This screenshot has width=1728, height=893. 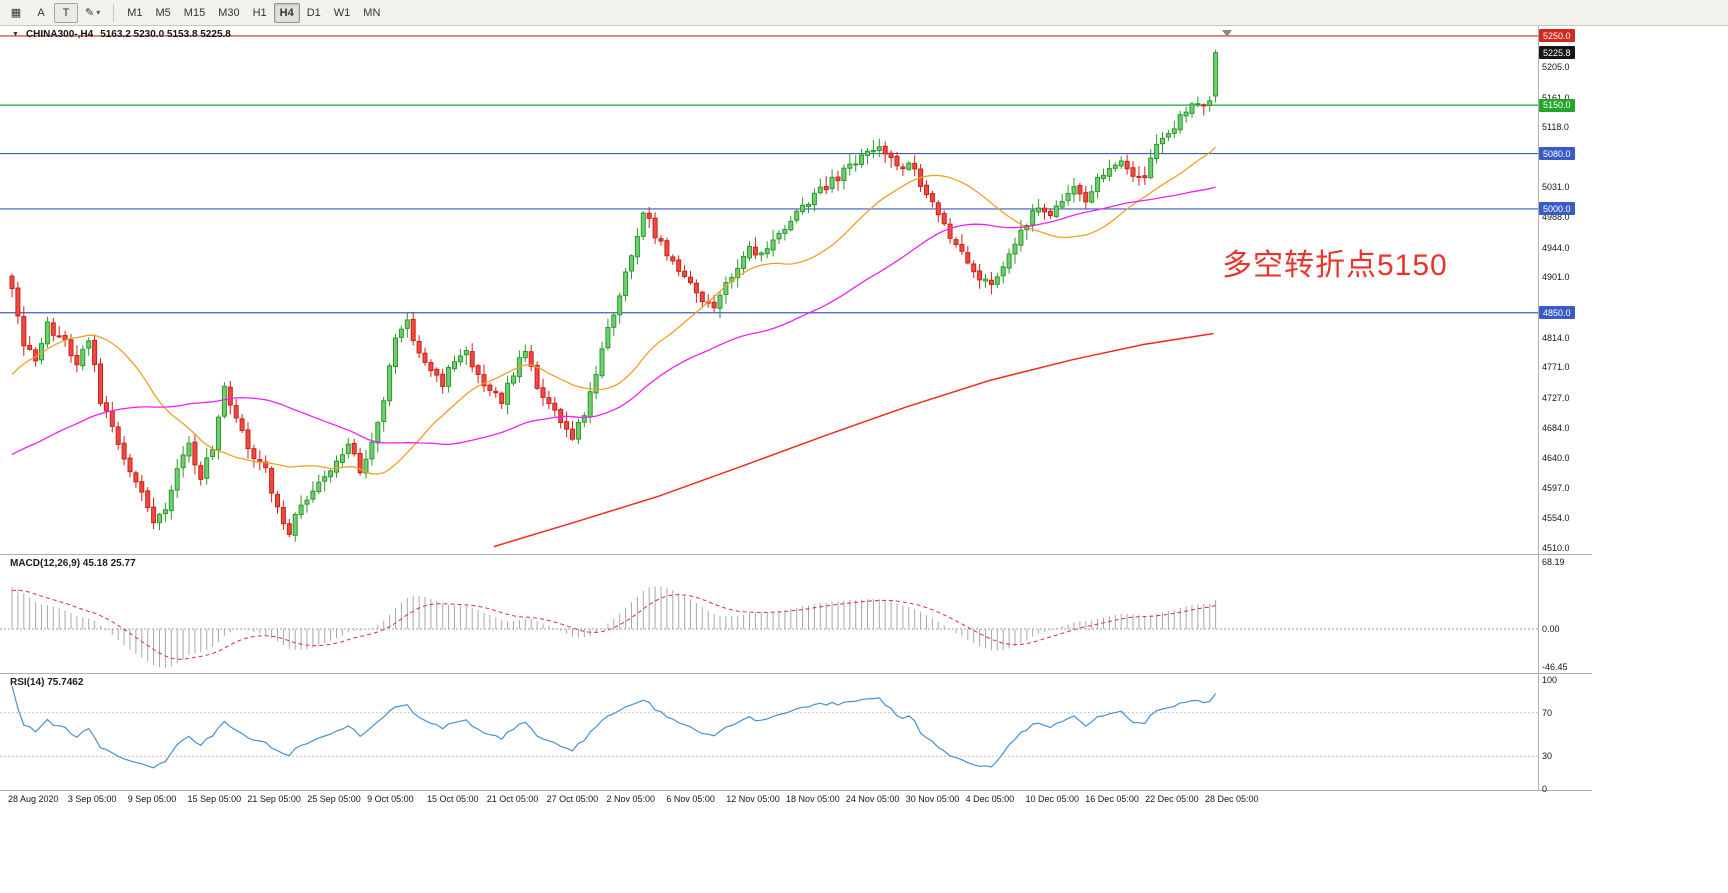 I want to click on time-tick-label: 10 Dec 05:00, so click(x=1052, y=799).